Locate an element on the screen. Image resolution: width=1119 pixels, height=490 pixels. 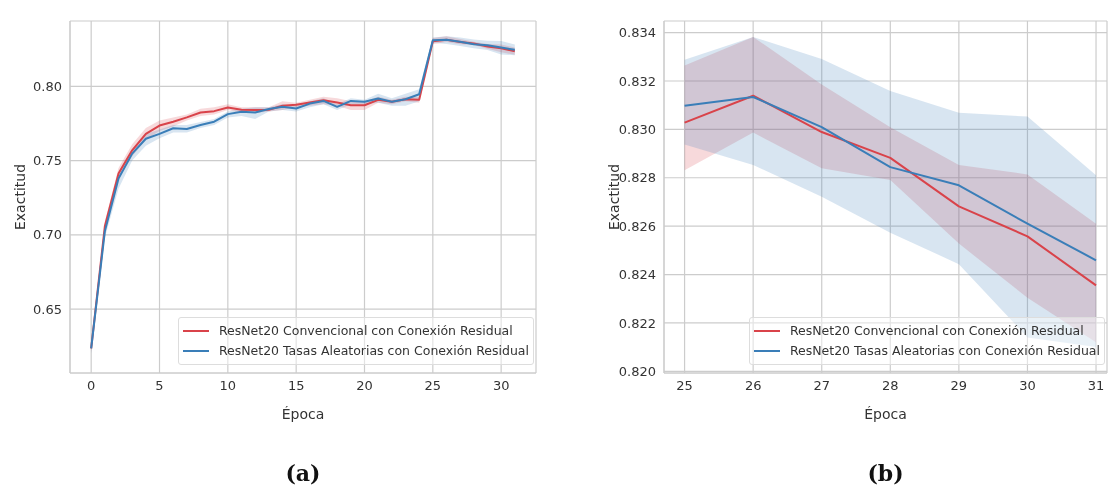
y-tick-label: 0.75 is located at coordinates (47, 161).